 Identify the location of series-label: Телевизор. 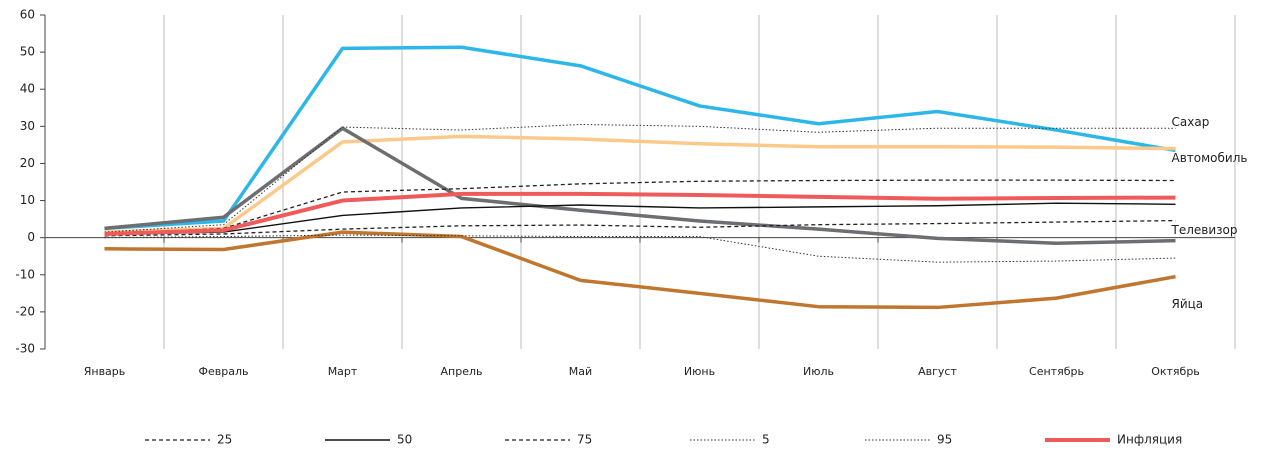
(1204, 230).